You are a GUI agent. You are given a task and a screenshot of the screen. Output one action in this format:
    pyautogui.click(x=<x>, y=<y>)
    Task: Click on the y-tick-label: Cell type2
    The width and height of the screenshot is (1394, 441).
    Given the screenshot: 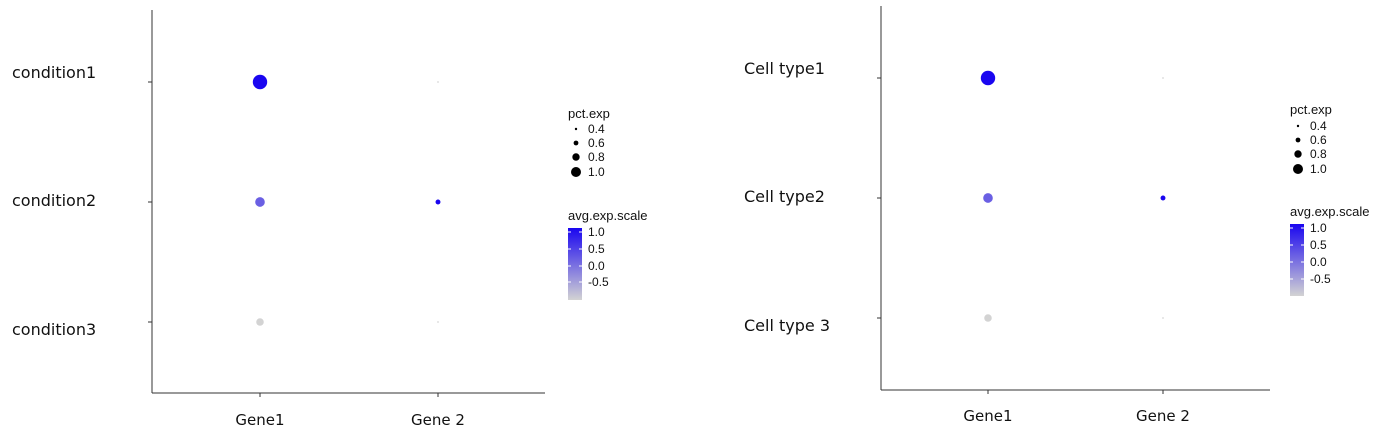 What is the action you would take?
    pyautogui.click(x=784, y=196)
    